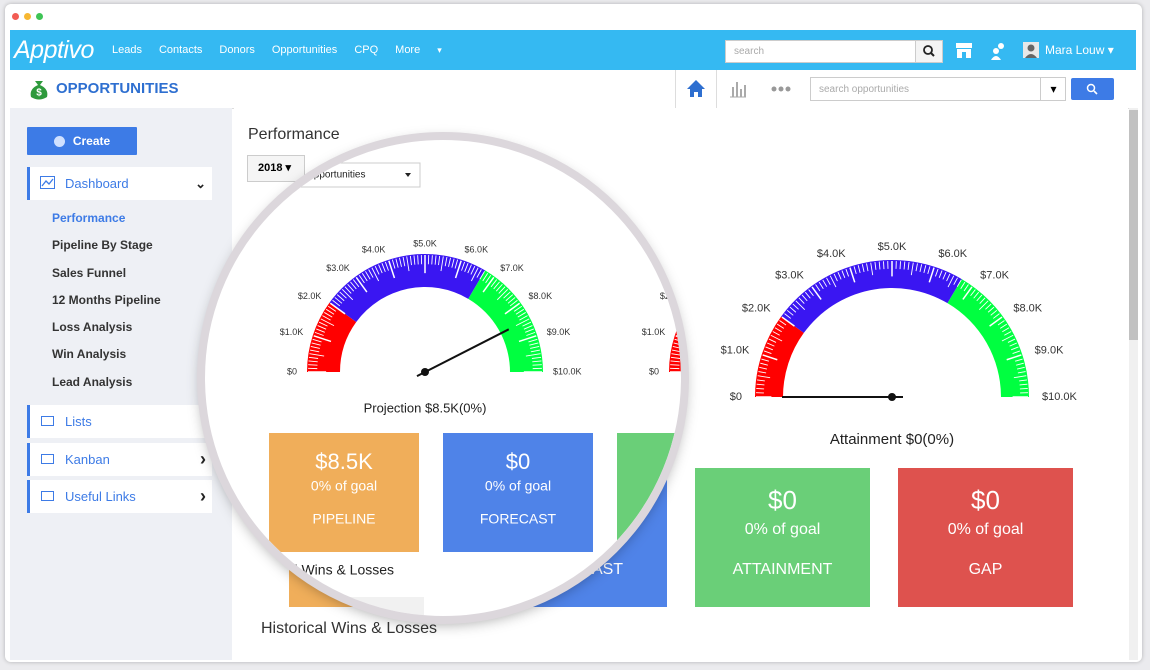  I want to click on user-menu: Mara Louw ▾, so click(1079, 50).